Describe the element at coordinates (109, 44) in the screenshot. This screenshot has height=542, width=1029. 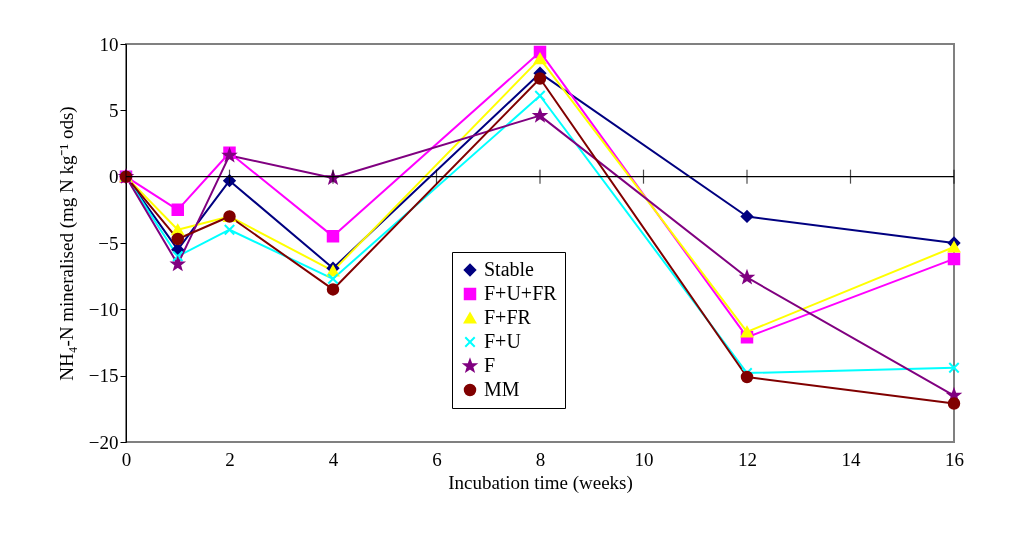
I see `y-tick-label: 10` at that location.